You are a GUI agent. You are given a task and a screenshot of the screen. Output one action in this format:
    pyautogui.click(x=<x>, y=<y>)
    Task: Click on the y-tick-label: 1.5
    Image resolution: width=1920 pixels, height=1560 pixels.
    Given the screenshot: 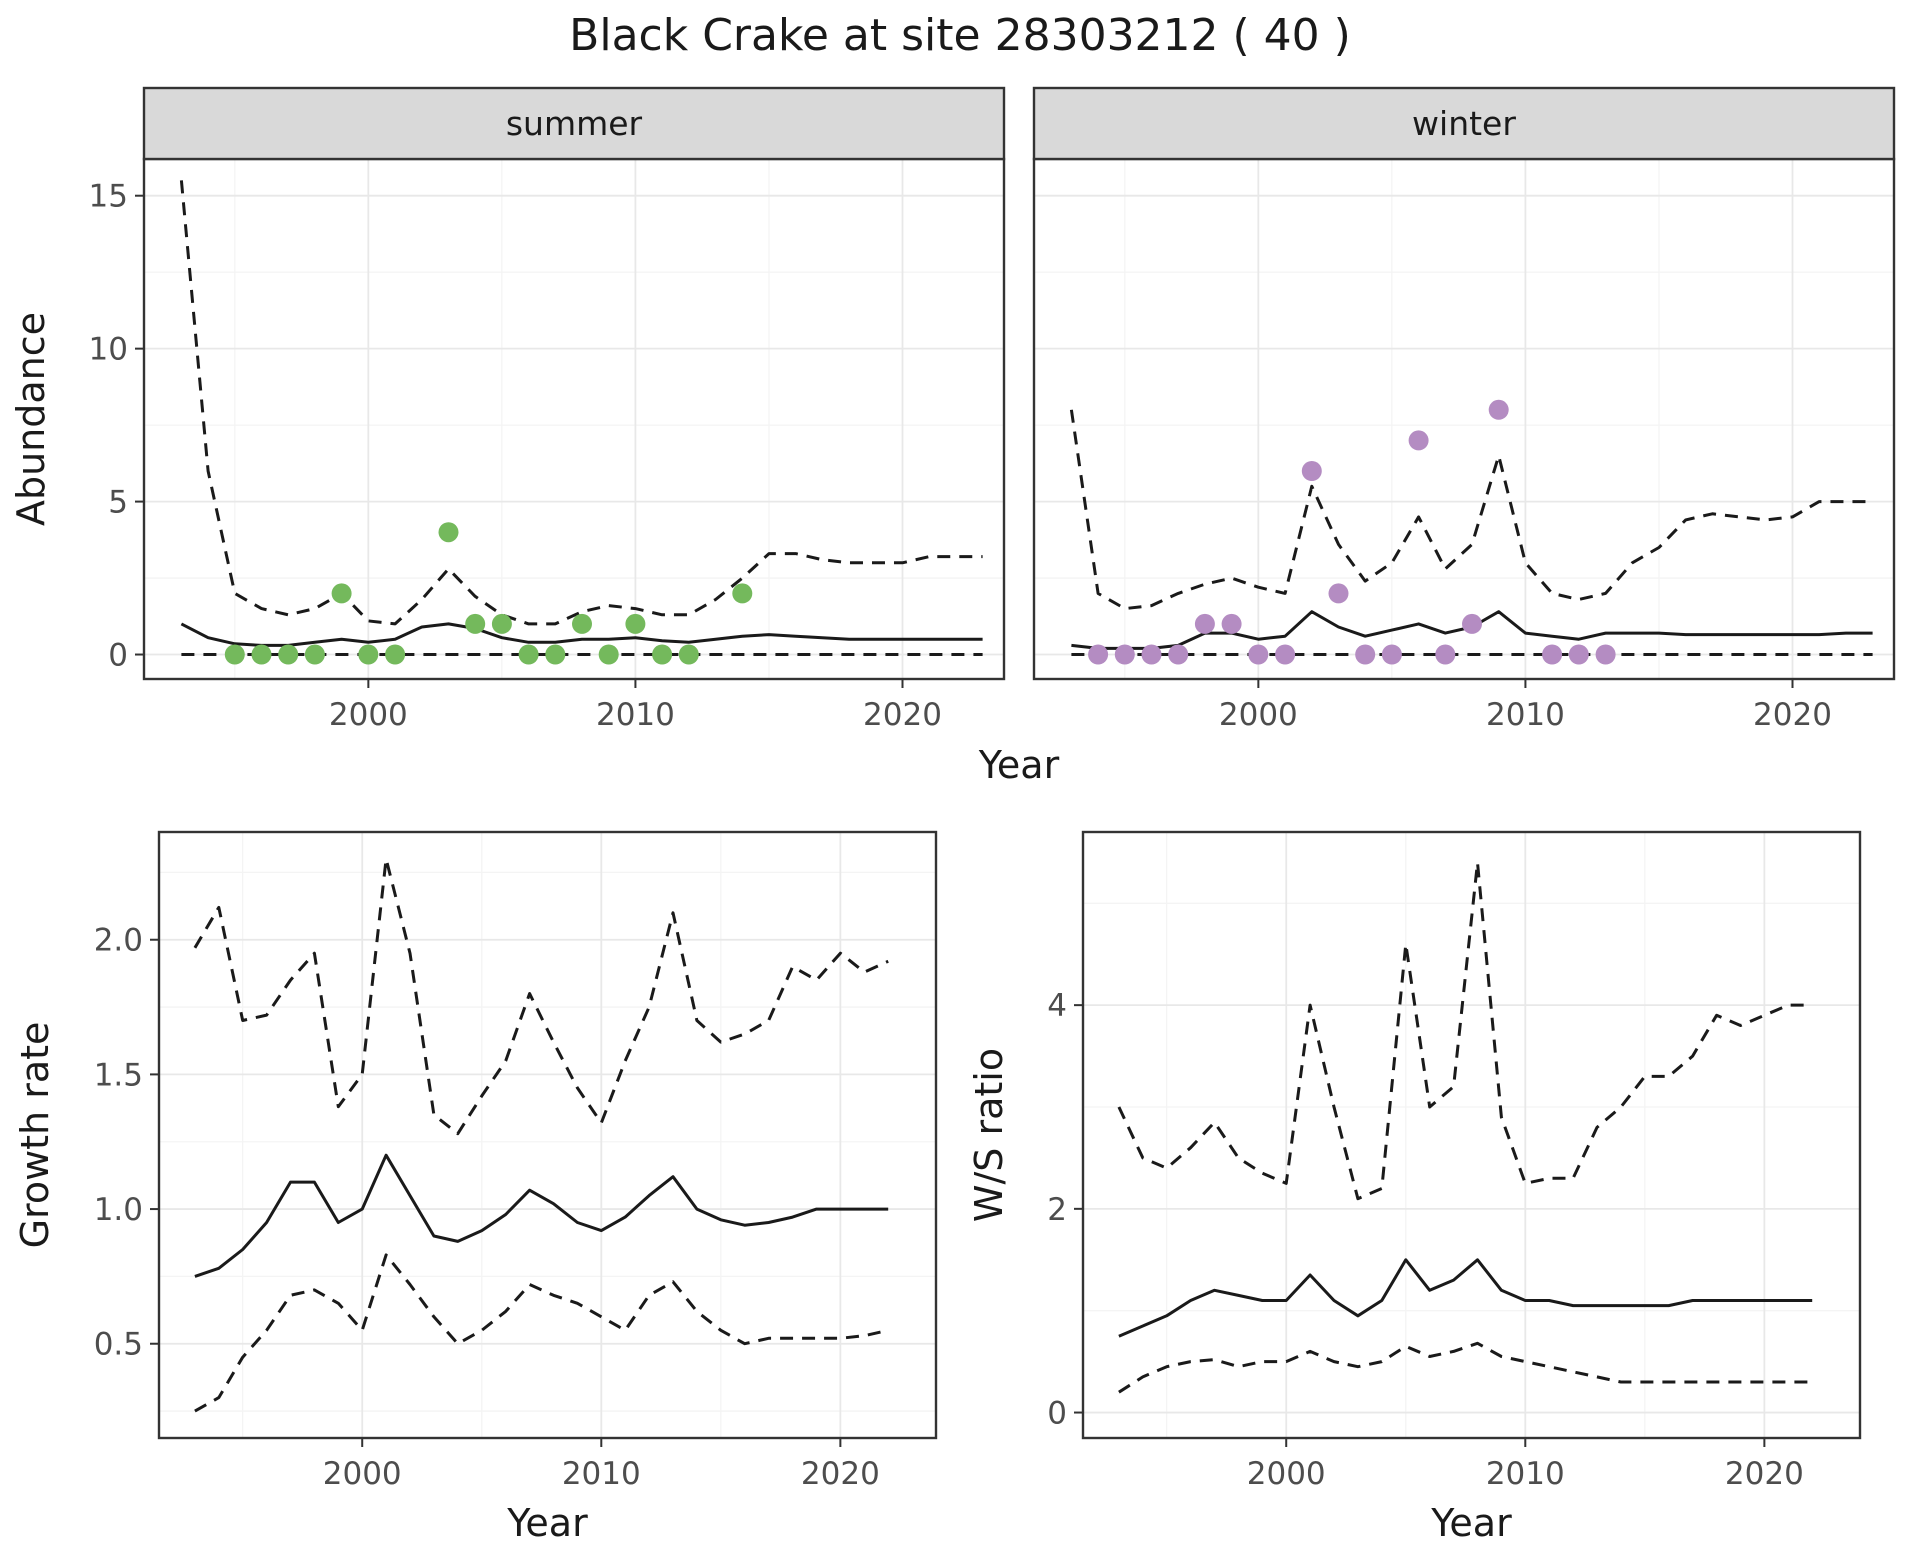 What is the action you would take?
    pyautogui.click(x=118, y=1075)
    